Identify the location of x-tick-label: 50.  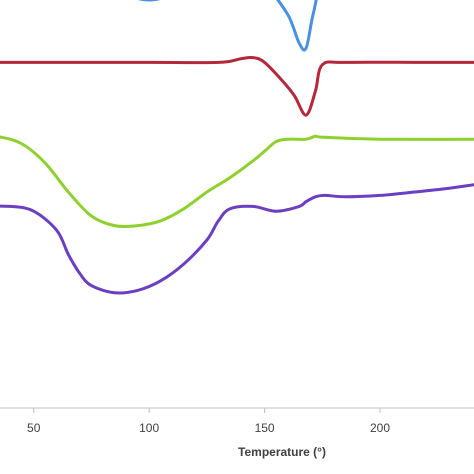
(34, 428).